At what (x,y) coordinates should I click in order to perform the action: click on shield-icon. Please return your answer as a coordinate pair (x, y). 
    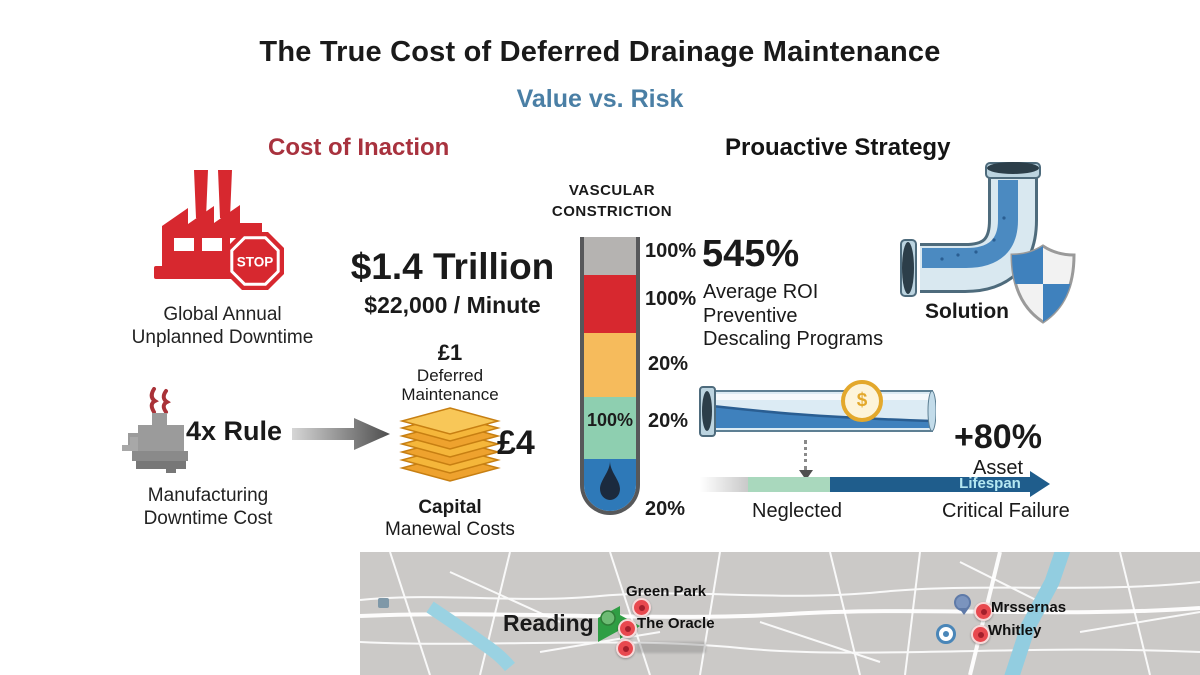
    Looking at the image, I should click on (1043, 284).